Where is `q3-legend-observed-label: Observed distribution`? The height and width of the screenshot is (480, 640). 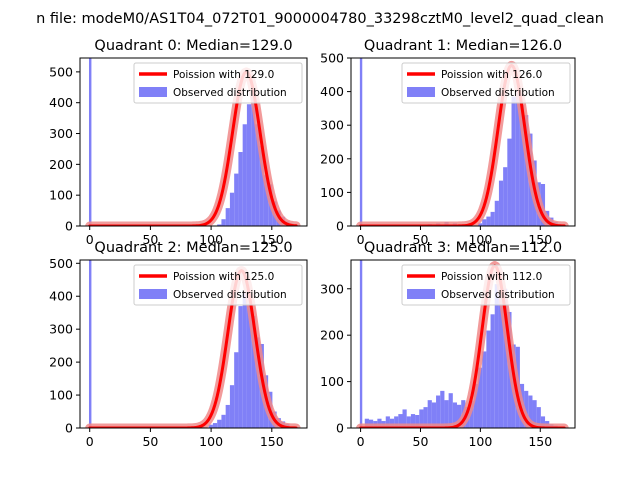
q3-legend-observed-label: Observed distribution is located at coordinates (498, 295).